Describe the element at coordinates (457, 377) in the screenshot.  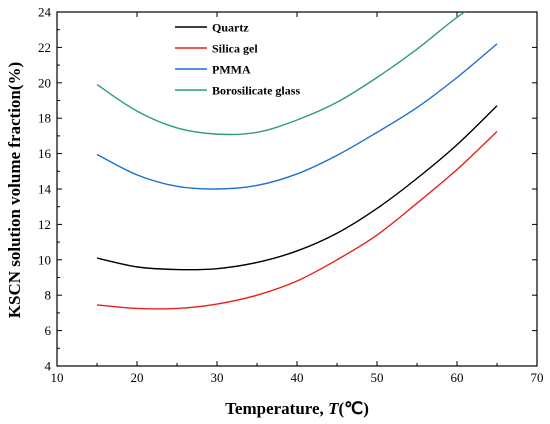
I see `x-tick-label: 60` at that location.